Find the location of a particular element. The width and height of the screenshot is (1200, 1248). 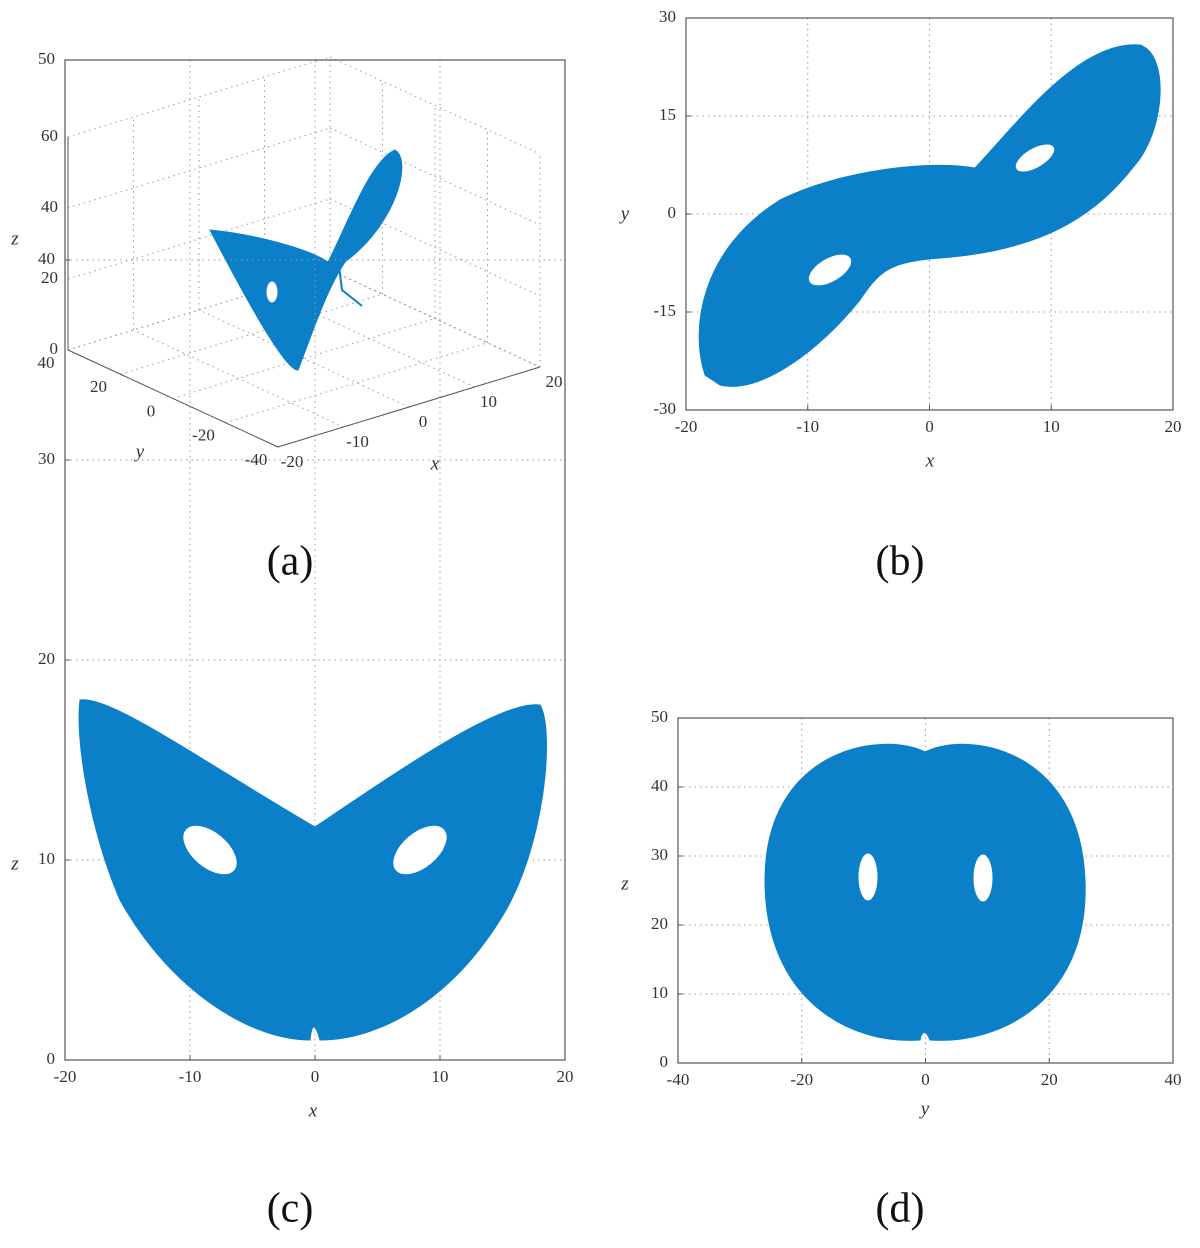

panel-caption: (b) is located at coordinates (900, 562).